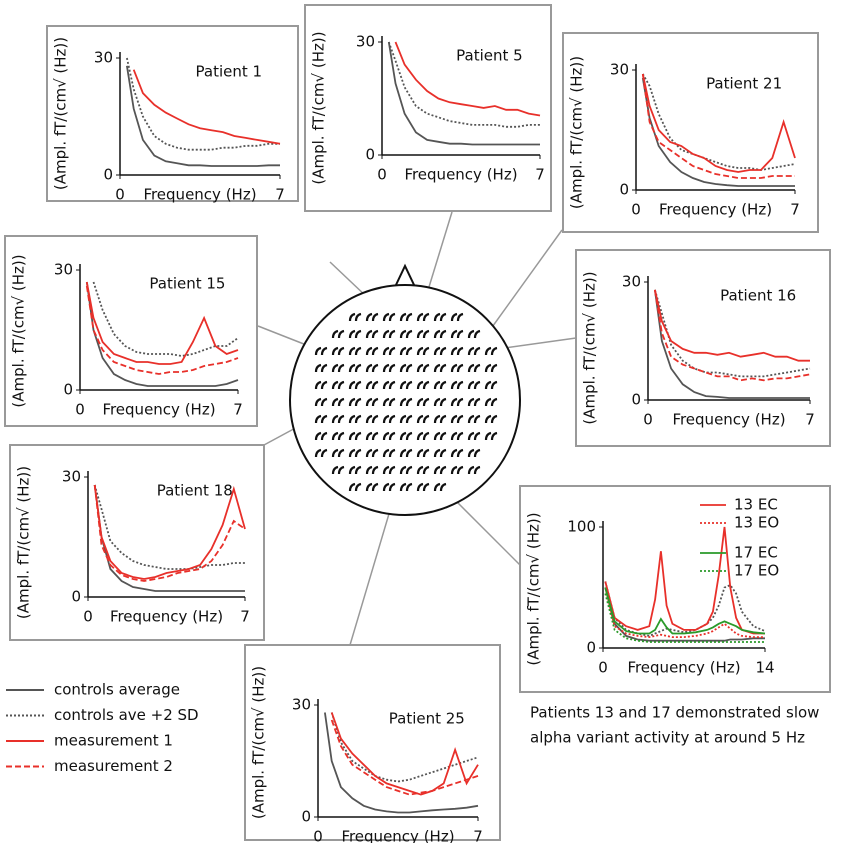  What do you see at coordinates (195, 491) in the screenshot?
I see `chart-title: Patient 18` at bounding box center [195, 491].